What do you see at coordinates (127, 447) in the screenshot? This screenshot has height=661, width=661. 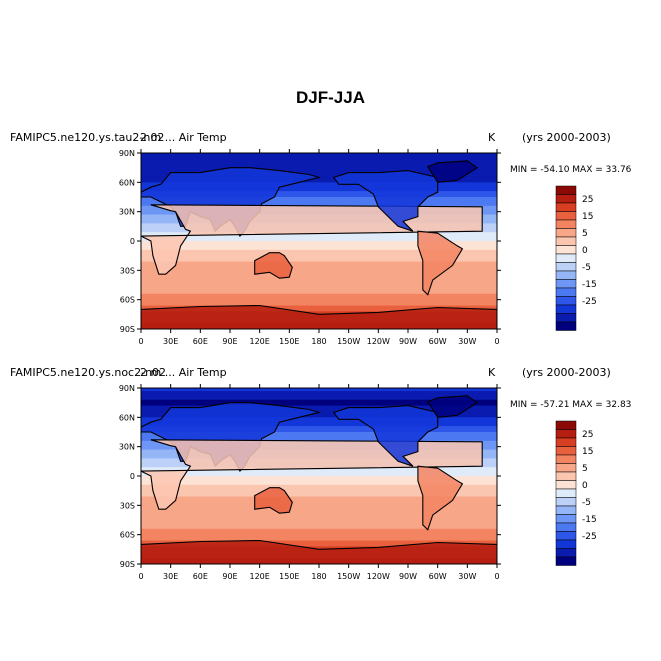 I see `y-tick-label: 30N` at bounding box center [127, 447].